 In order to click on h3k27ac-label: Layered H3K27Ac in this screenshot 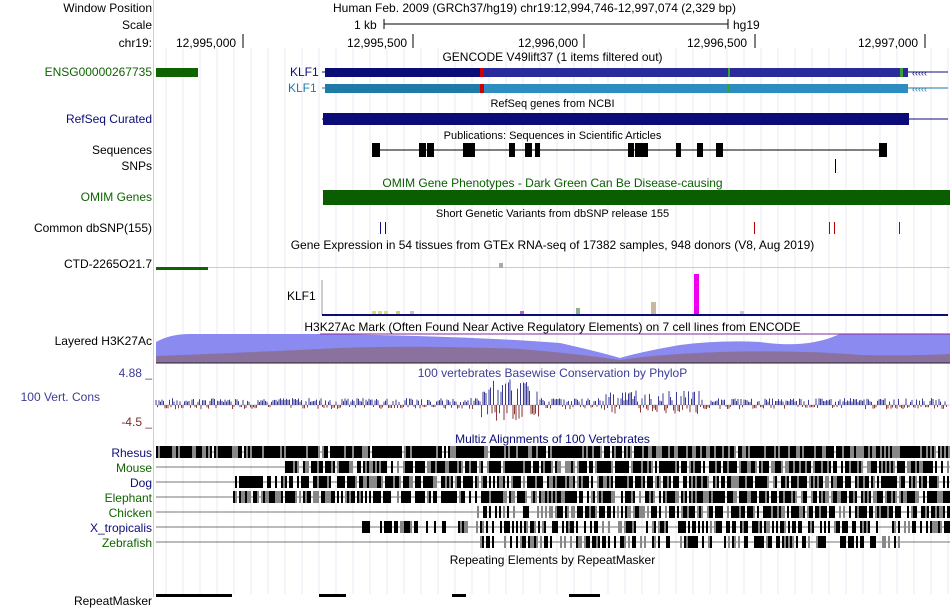, I will do `click(103, 341)`.